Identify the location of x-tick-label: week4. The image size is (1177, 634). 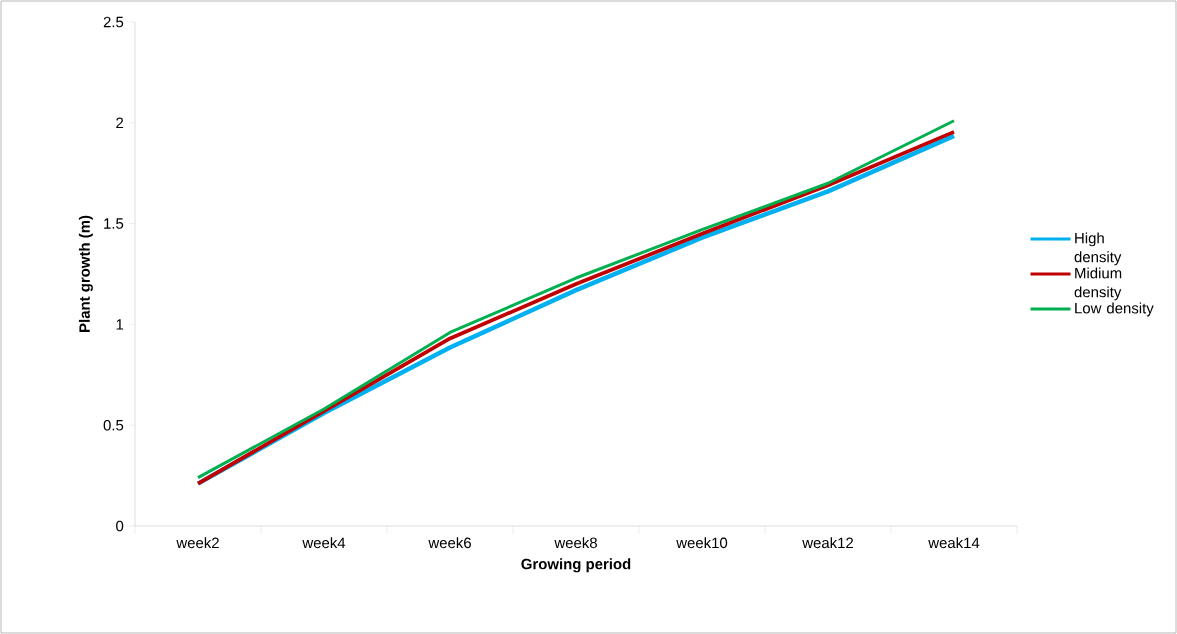
(324, 543).